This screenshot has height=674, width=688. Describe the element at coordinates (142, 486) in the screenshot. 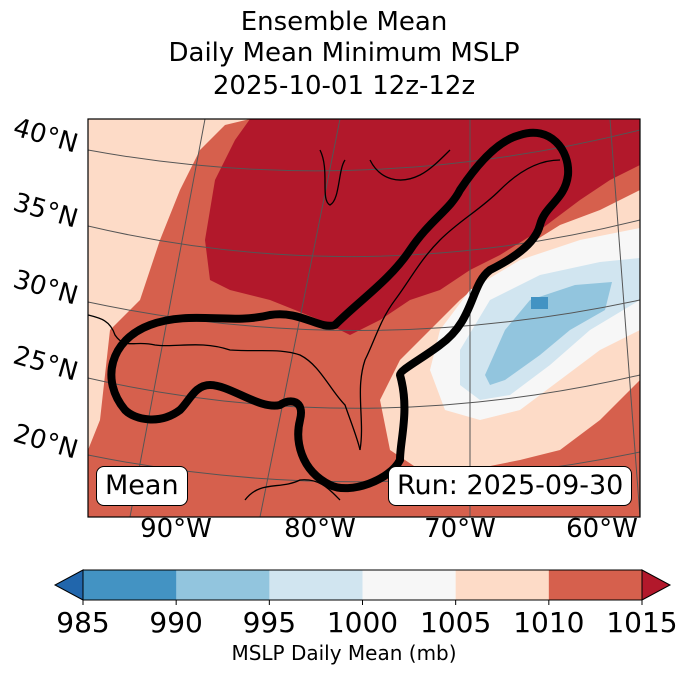

I see `mean-label-box: Mean` at that location.